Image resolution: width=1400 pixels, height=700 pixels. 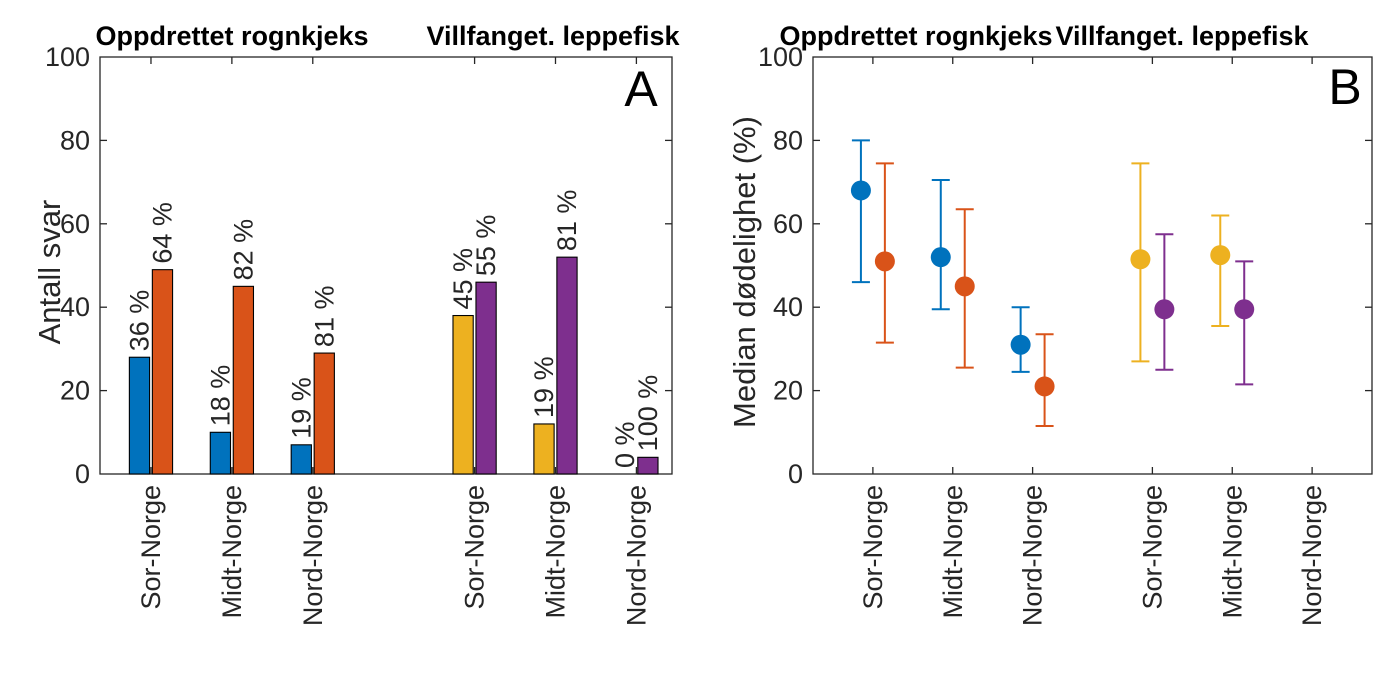 What do you see at coordinates (139, 321) in the screenshot?
I see `bar-percentage-label: 36 %` at bounding box center [139, 321].